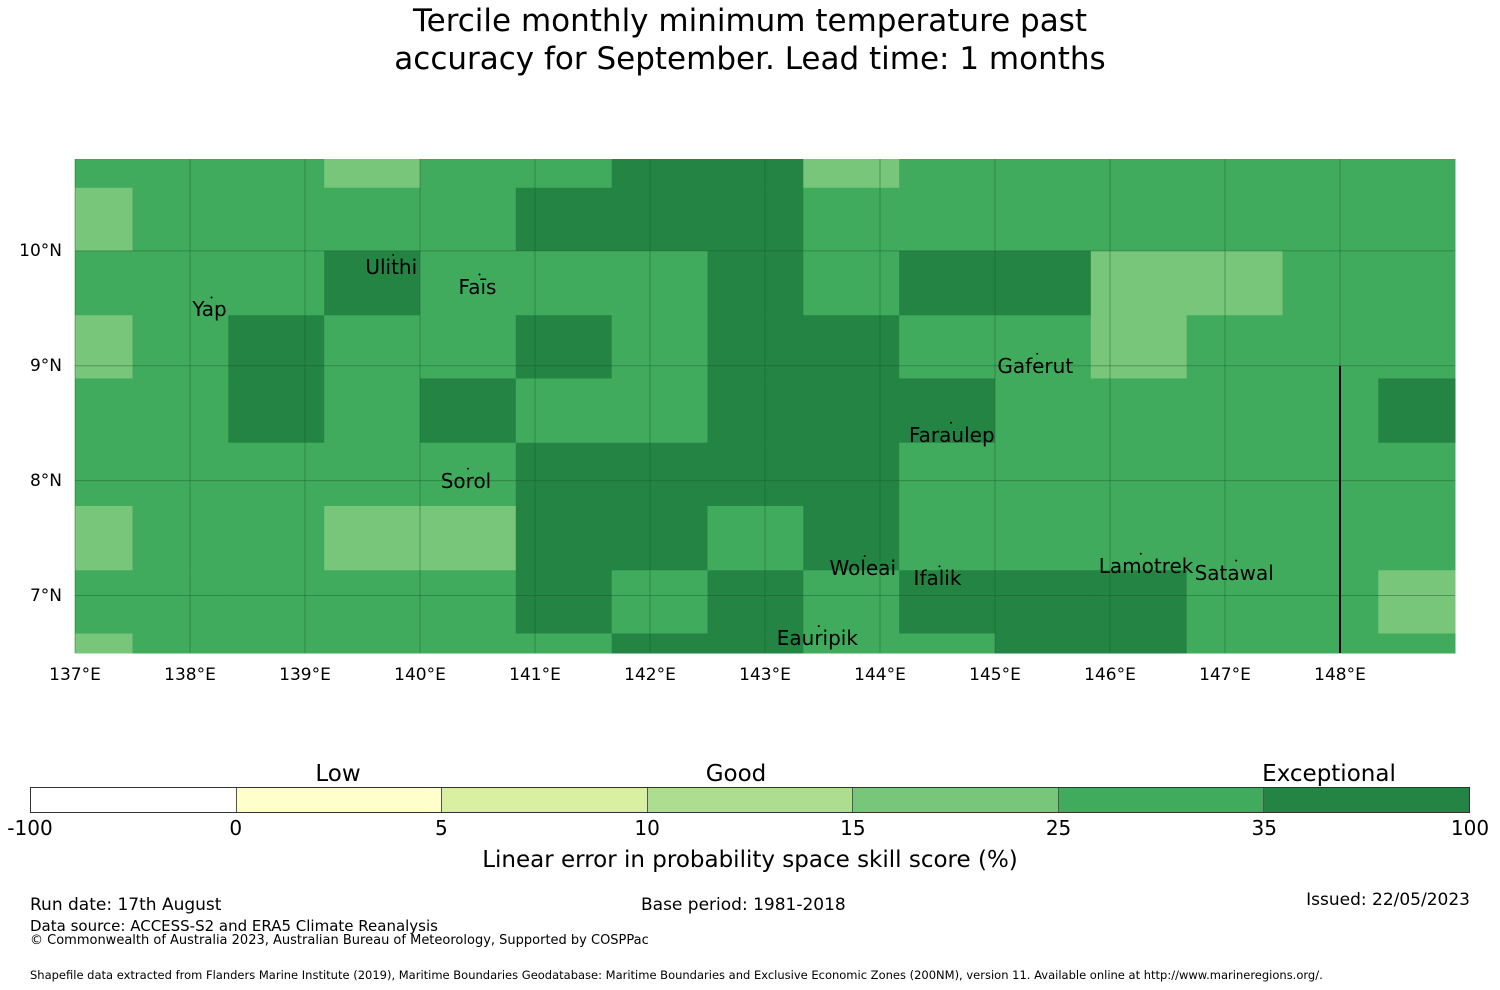 The width and height of the screenshot is (1500, 990). Describe the element at coordinates (650, 675) in the screenshot. I see `longitude-tick-label: 142°E` at that location.